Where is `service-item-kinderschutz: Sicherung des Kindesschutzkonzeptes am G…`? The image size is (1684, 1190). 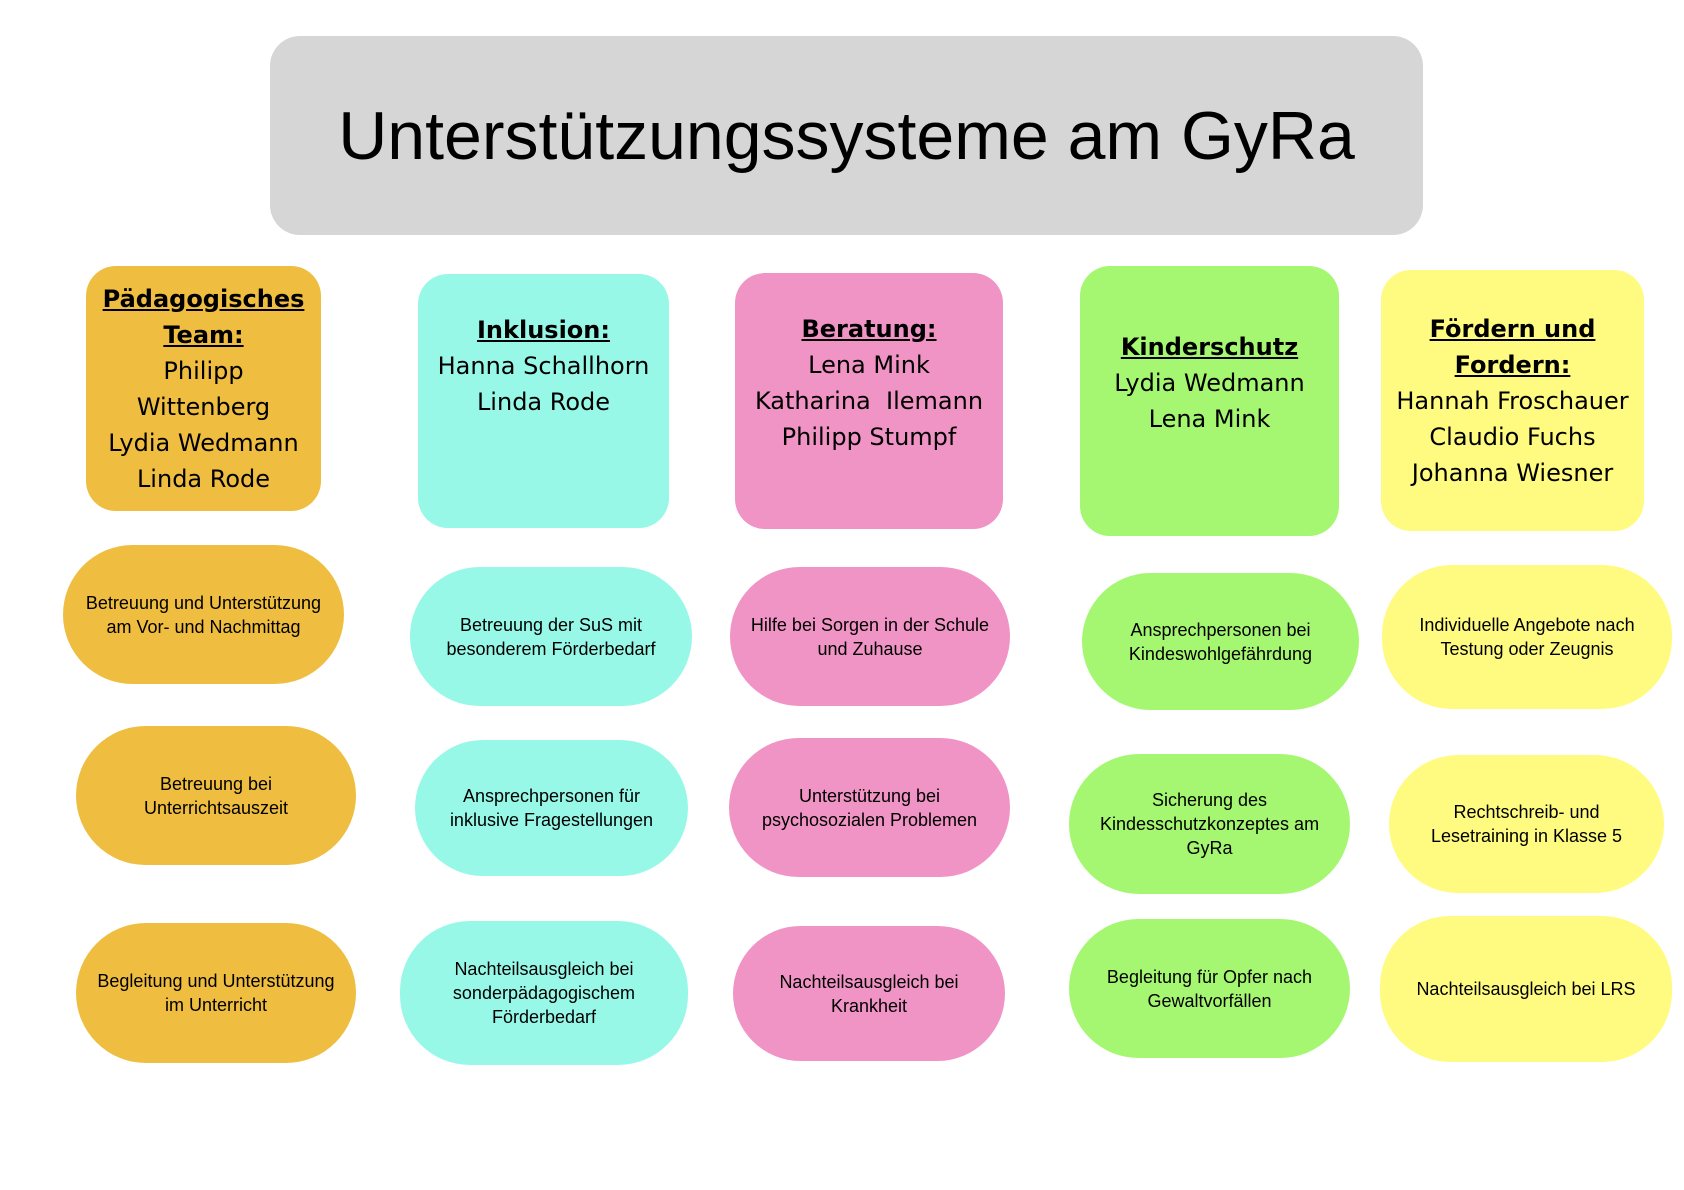
service-item-kinderschutz: Sicherung des Kindesschutzkonzeptes am G… is located at coordinates (1209, 824).